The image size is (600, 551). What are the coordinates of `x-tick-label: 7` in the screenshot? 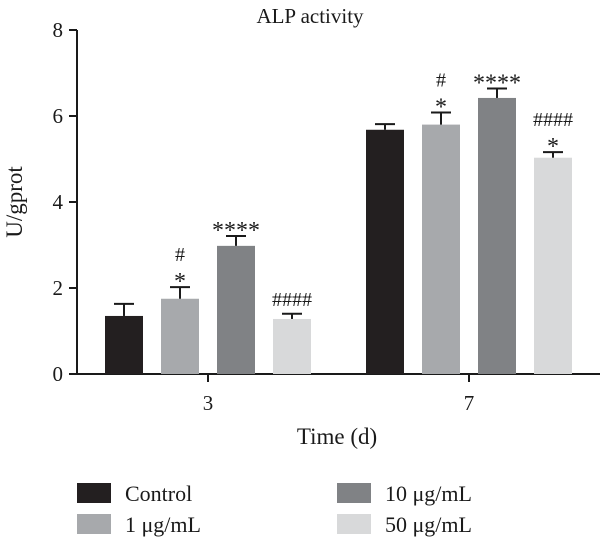 It's located at (469, 403).